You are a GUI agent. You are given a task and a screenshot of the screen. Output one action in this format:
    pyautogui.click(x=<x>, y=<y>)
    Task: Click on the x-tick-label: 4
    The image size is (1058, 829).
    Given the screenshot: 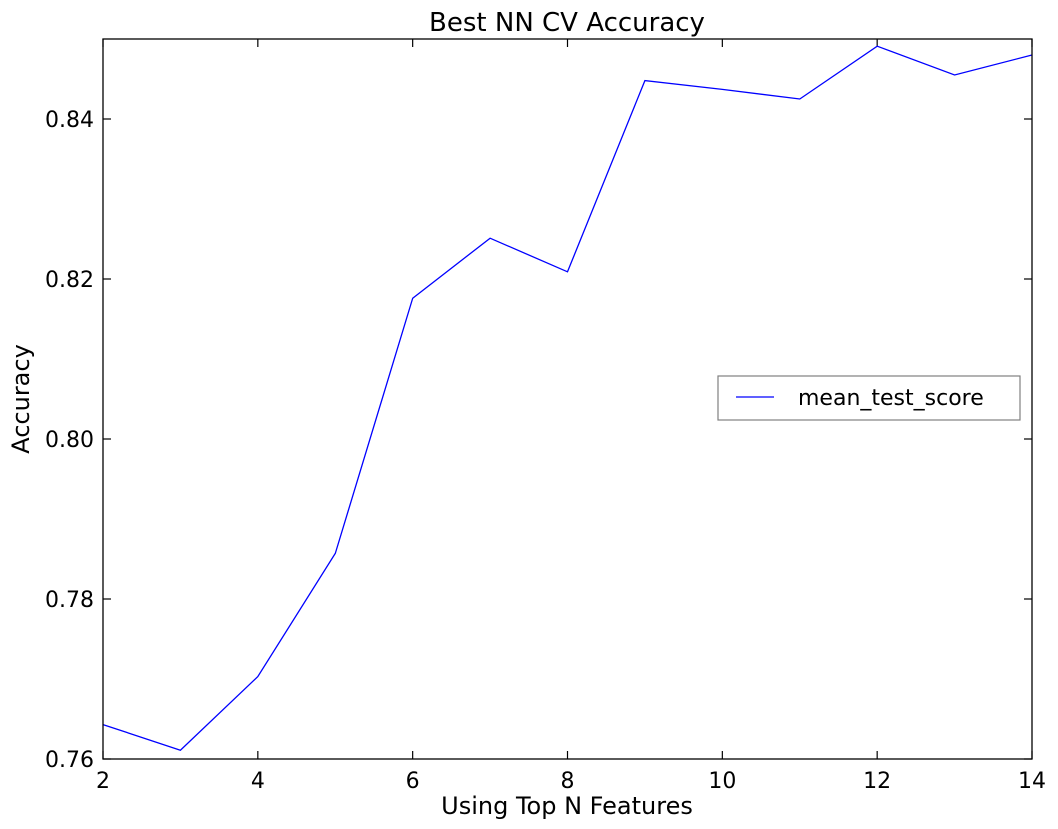 What is the action you would take?
    pyautogui.click(x=258, y=781)
    